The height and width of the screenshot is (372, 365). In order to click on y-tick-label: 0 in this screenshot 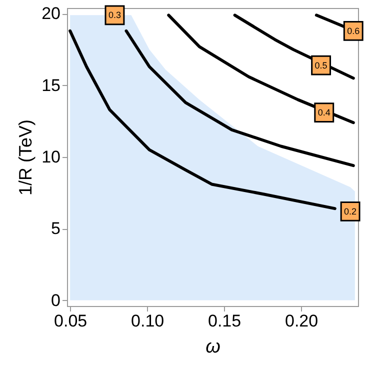, I will do `click(55, 300)`.